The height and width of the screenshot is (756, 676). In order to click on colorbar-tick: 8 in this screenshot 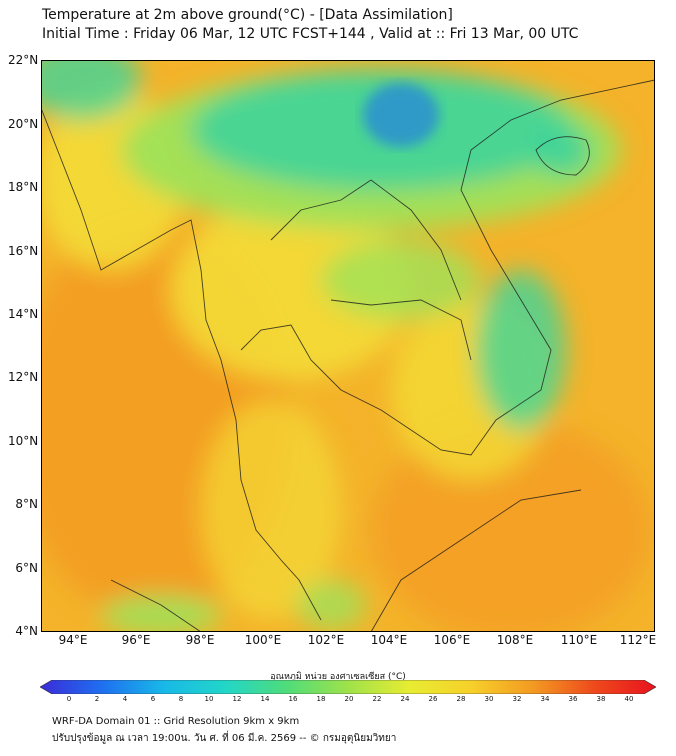, I will do `click(181, 699)`.